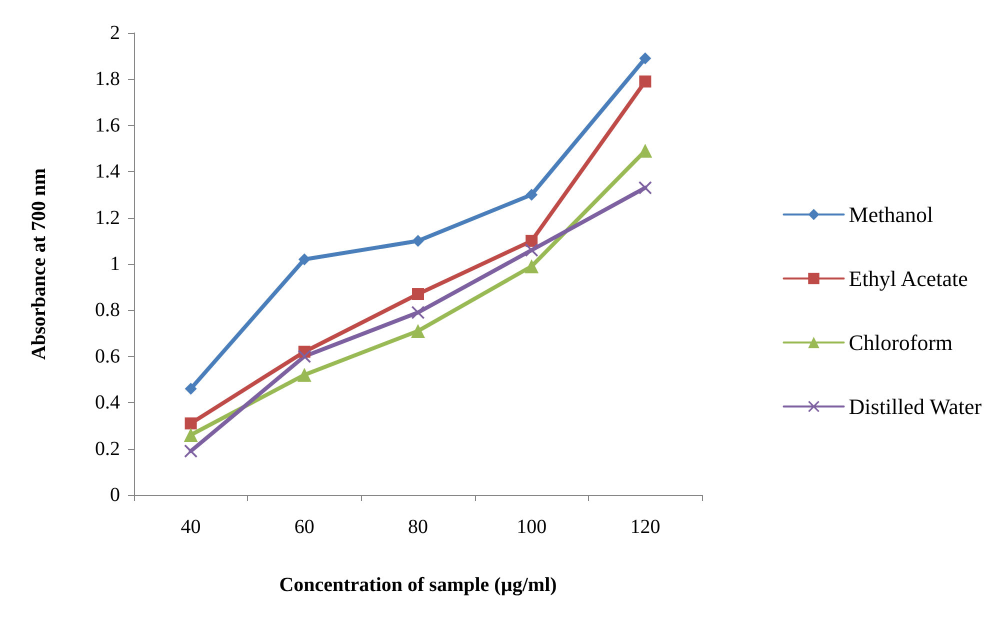  Describe the element at coordinates (107, 356) in the screenshot. I see `y-tick-label: 0.6` at that location.